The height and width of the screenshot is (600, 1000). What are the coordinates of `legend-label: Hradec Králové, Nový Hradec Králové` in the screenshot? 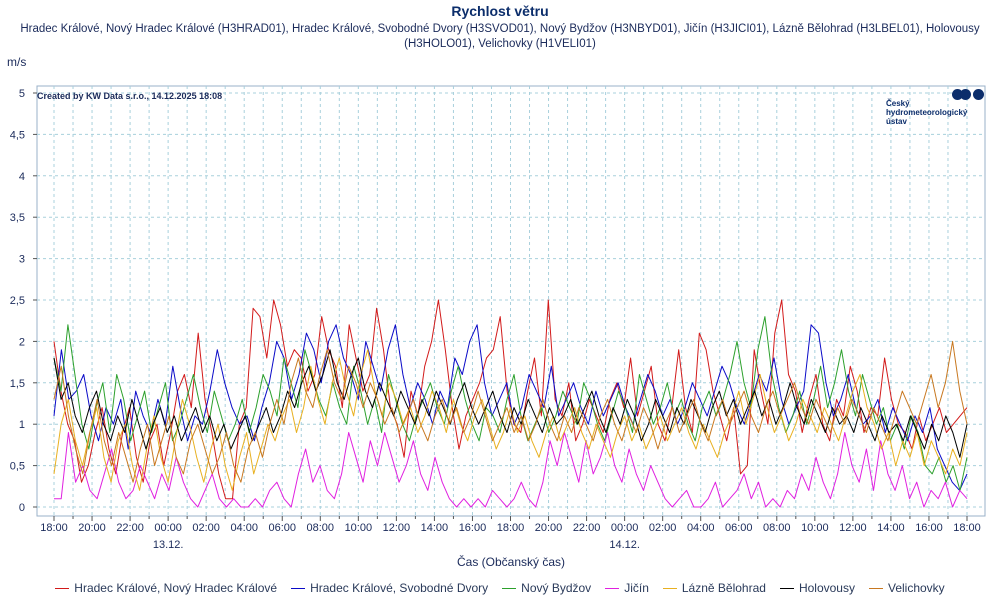 It's located at (176, 588).